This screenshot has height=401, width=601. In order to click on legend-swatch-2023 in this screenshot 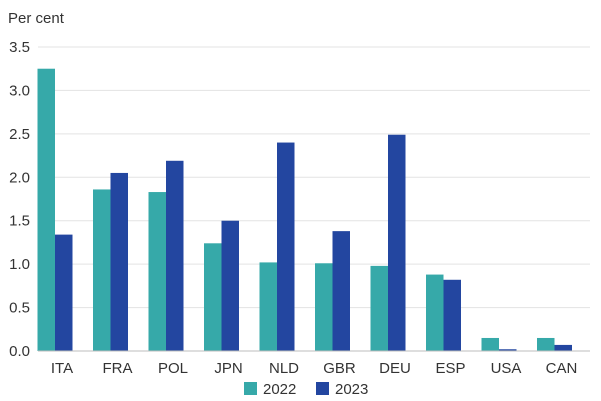, I will do `click(322, 388)`.